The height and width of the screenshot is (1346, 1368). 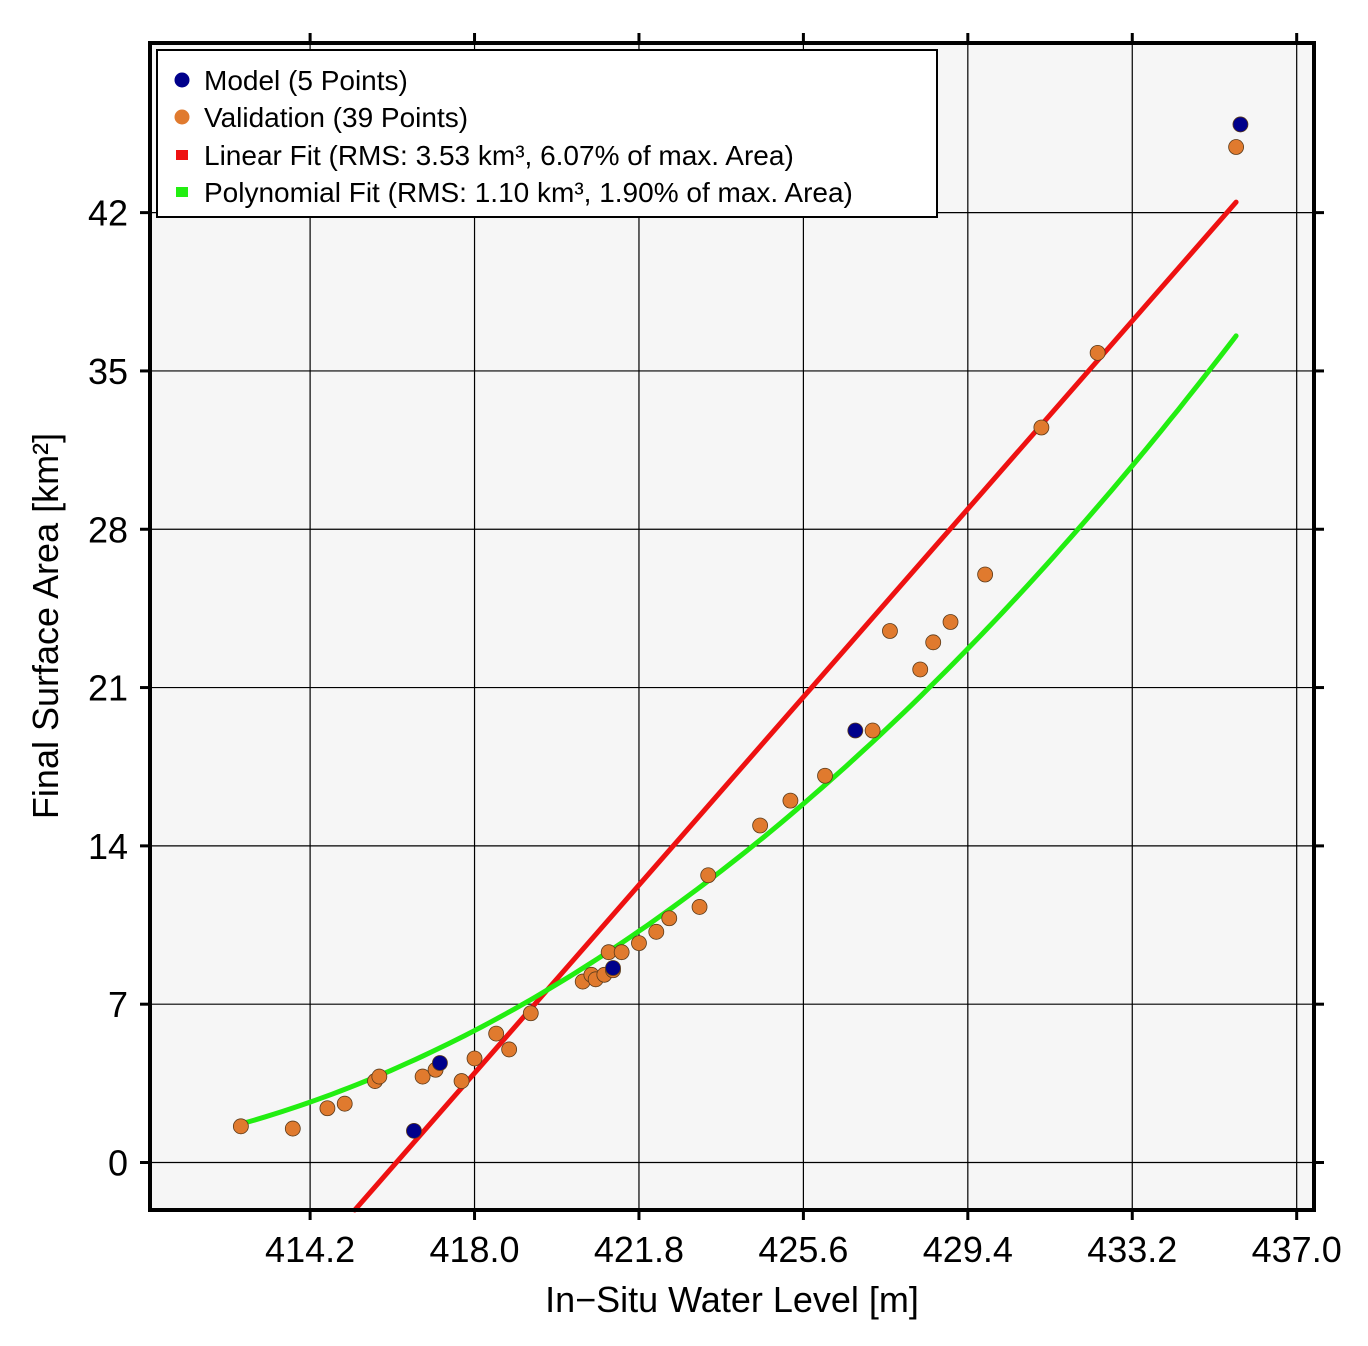 What do you see at coordinates (306, 80) in the screenshot?
I see `legend-label: Model (5 Points)` at bounding box center [306, 80].